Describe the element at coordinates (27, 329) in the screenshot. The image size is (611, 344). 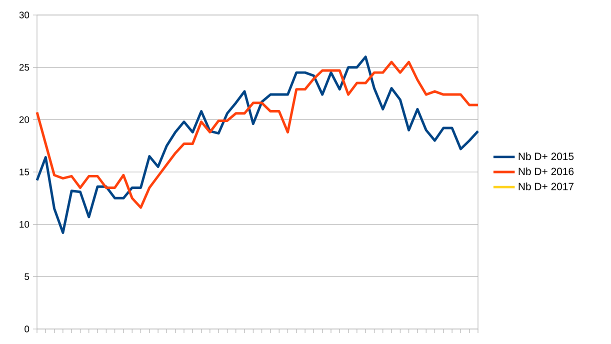
I see `y-tick-label: 0` at that location.